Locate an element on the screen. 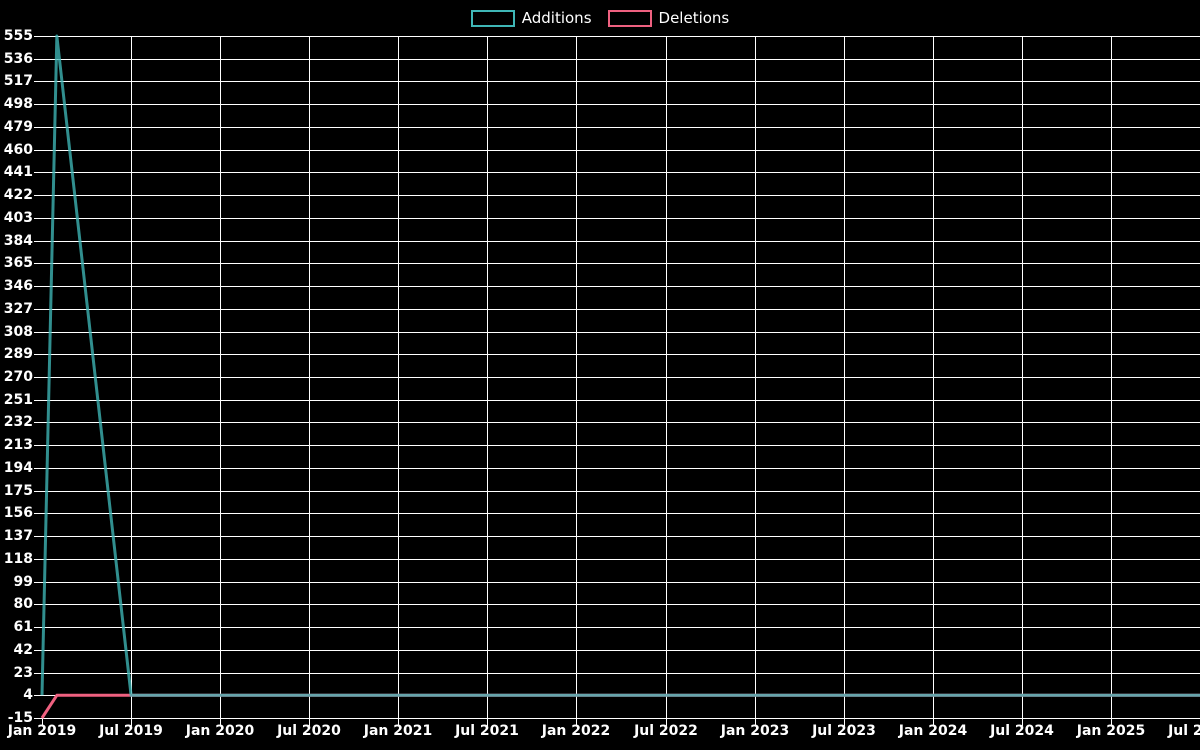 This screenshot has width=1200, height=750. y-axis-tick-label: 498 is located at coordinates (18, 104).